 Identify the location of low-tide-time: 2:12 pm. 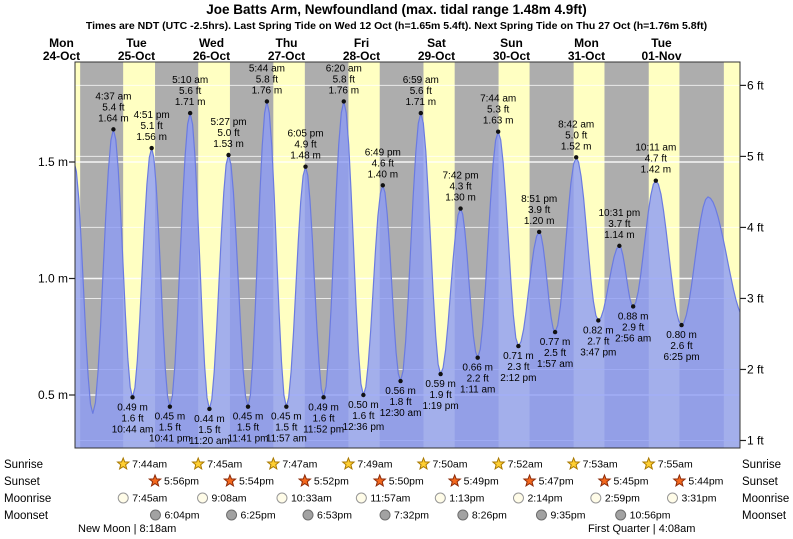
(518, 378).